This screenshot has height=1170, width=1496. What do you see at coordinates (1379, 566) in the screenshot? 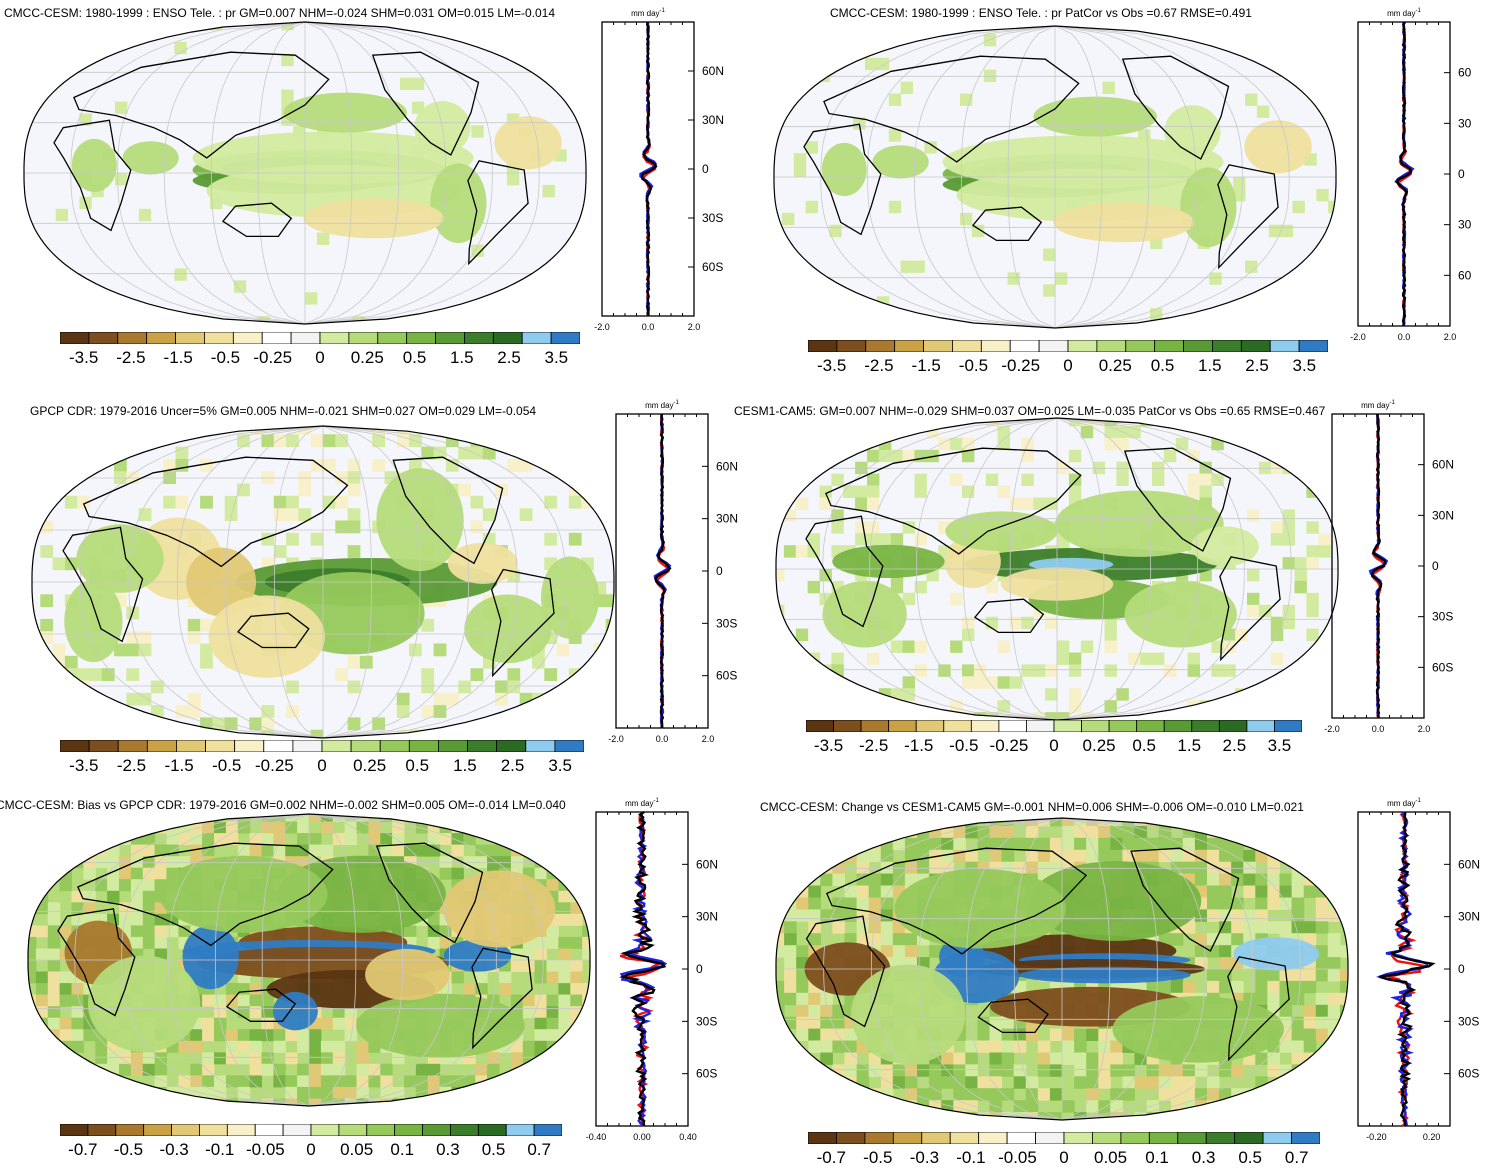
I see `zonal-line-black` at bounding box center [1379, 566].